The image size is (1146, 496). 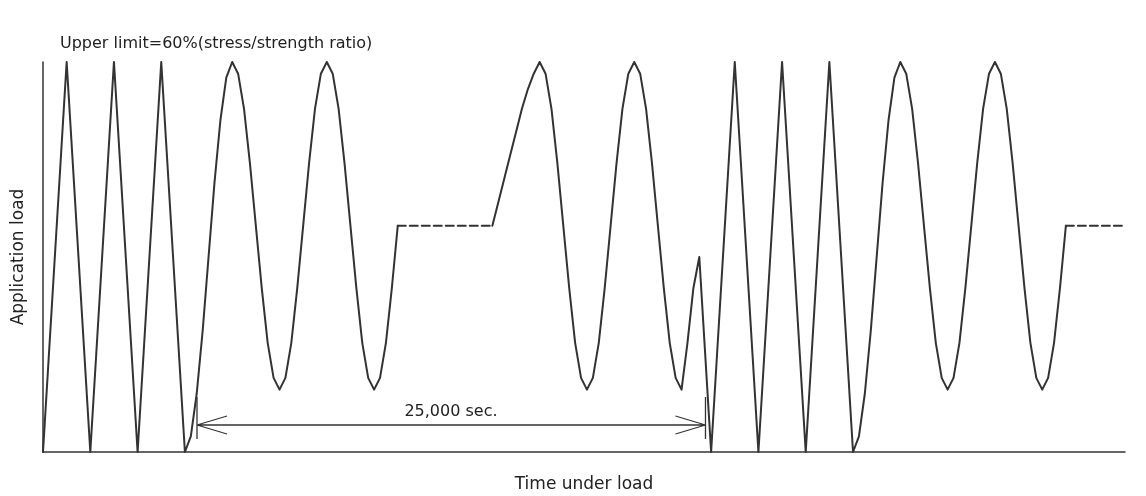 I want to click on x-axis-title: Time under load, so click(x=583, y=482).